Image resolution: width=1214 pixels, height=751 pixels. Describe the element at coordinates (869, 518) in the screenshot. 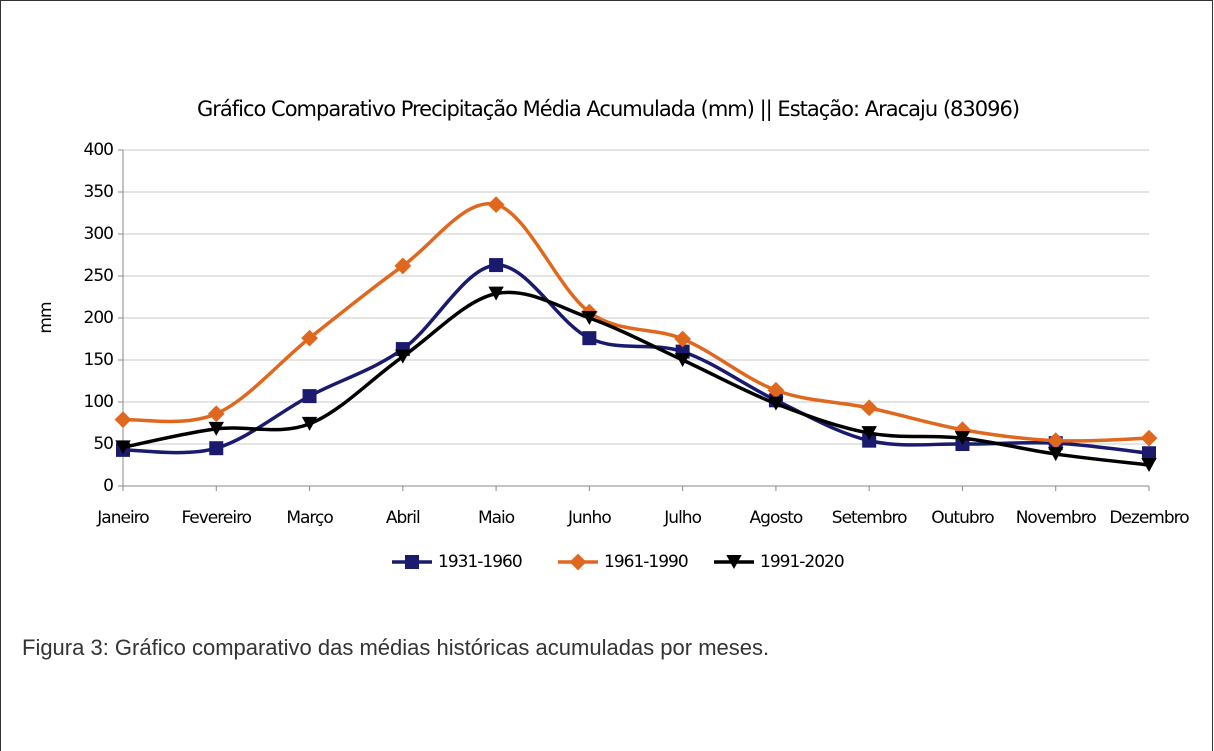

I see `x-tick-label: Setembro` at that location.